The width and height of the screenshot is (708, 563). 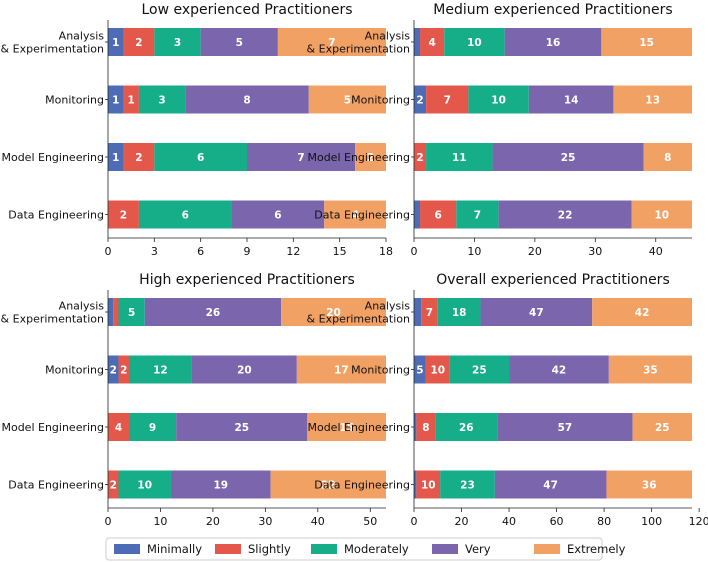 What do you see at coordinates (370, 521) in the screenshot?
I see `x-tick-label: 50` at bounding box center [370, 521].